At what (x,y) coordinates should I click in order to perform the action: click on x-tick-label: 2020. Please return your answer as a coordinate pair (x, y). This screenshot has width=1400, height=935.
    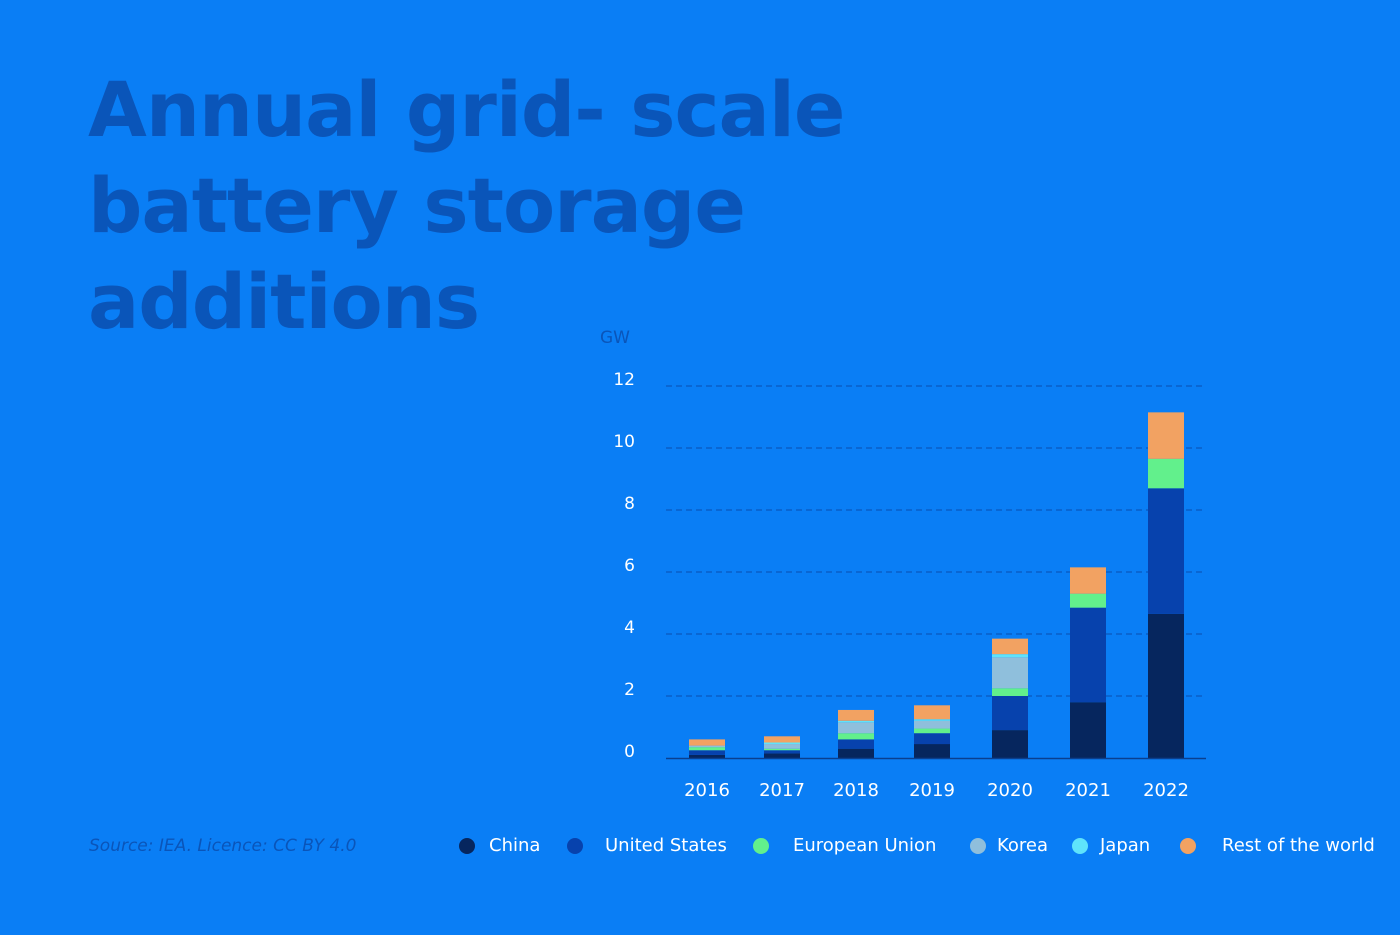
    Looking at the image, I should click on (1010, 790).